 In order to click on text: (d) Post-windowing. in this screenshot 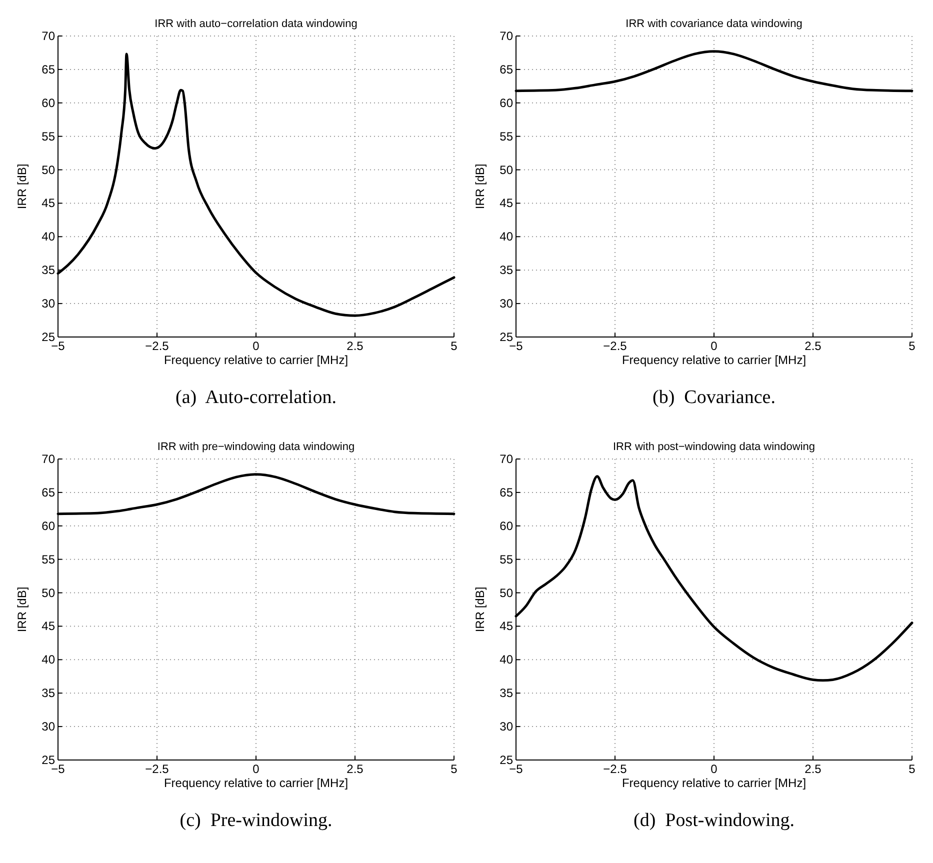, I will do `click(714, 820)`.